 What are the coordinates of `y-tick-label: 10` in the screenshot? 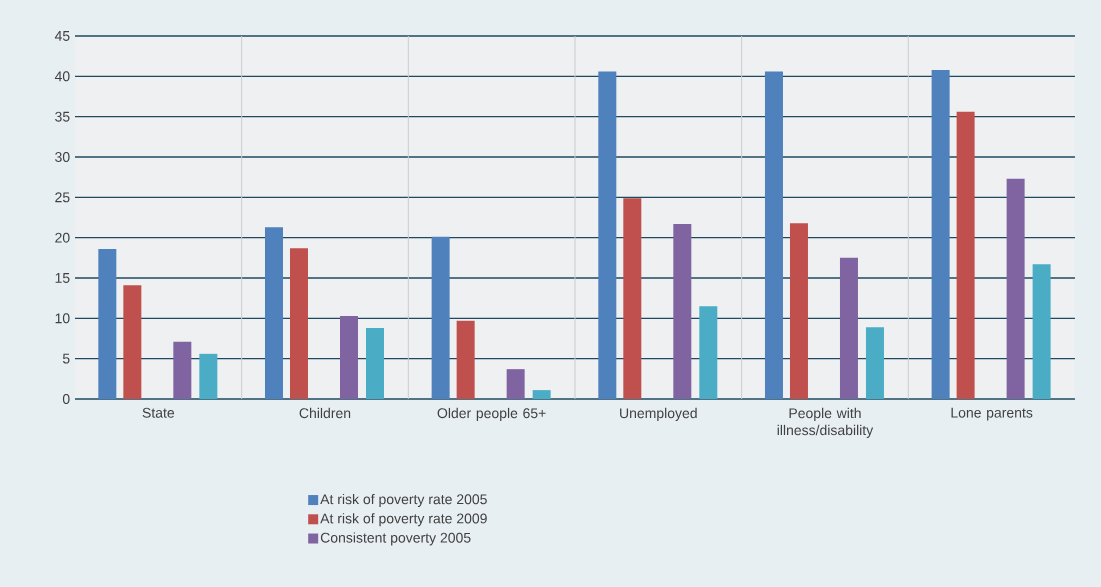 It's located at (62, 318).